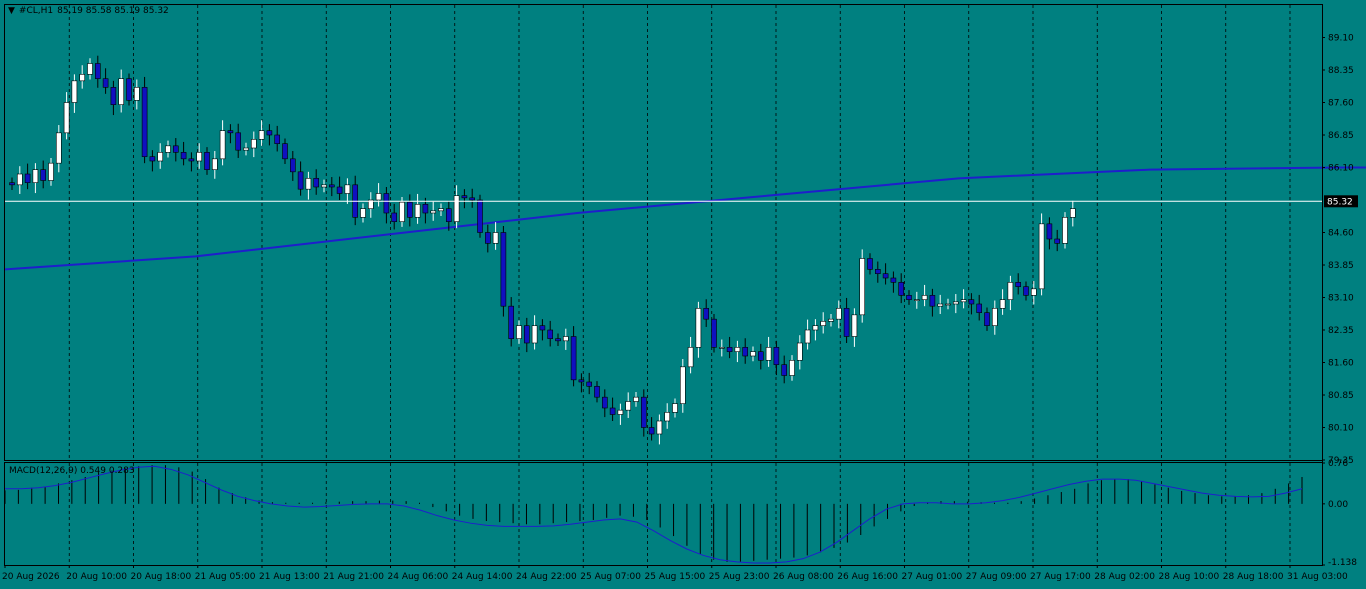  I want to click on y-tick-label: 83.10, so click(1341, 299).